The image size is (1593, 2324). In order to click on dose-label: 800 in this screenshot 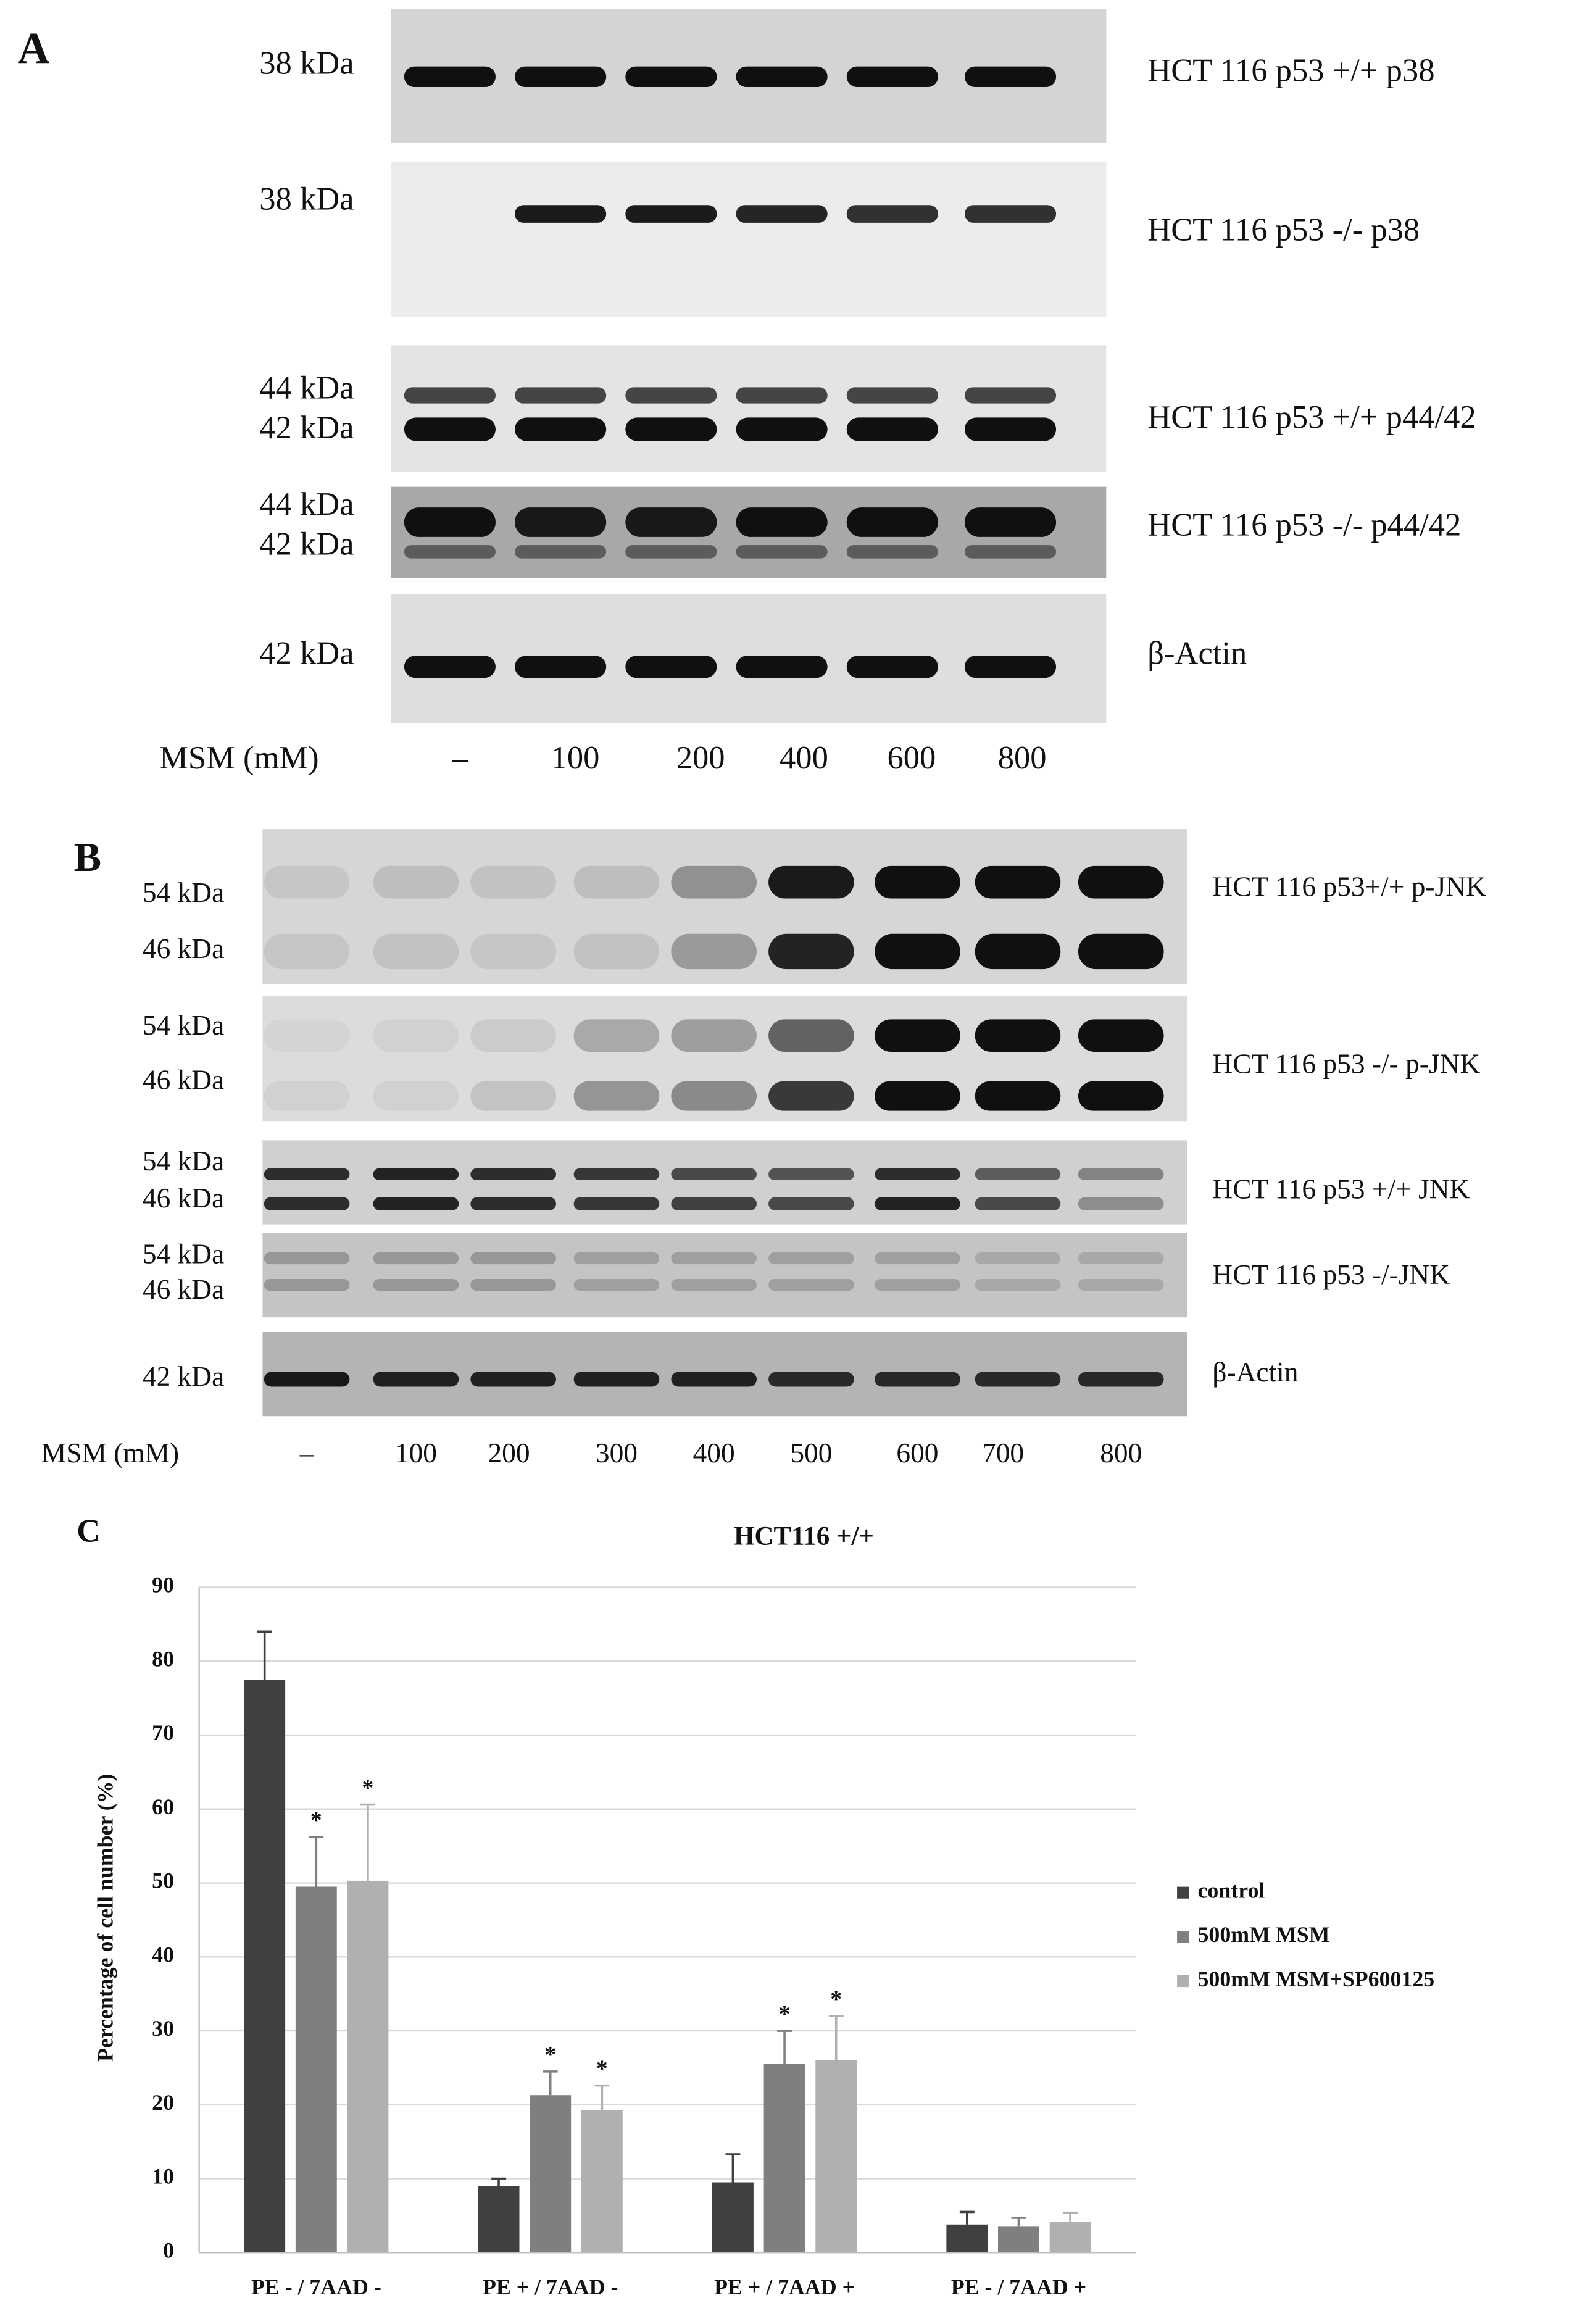, I will do `click(1022, 758)`.